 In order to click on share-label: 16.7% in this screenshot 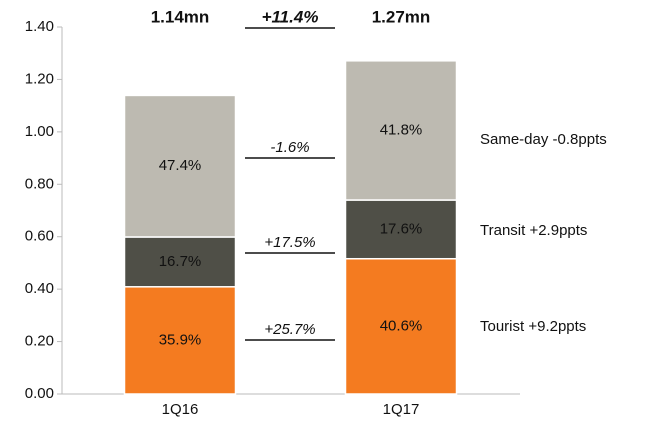, I will do `click(180, 261)`.